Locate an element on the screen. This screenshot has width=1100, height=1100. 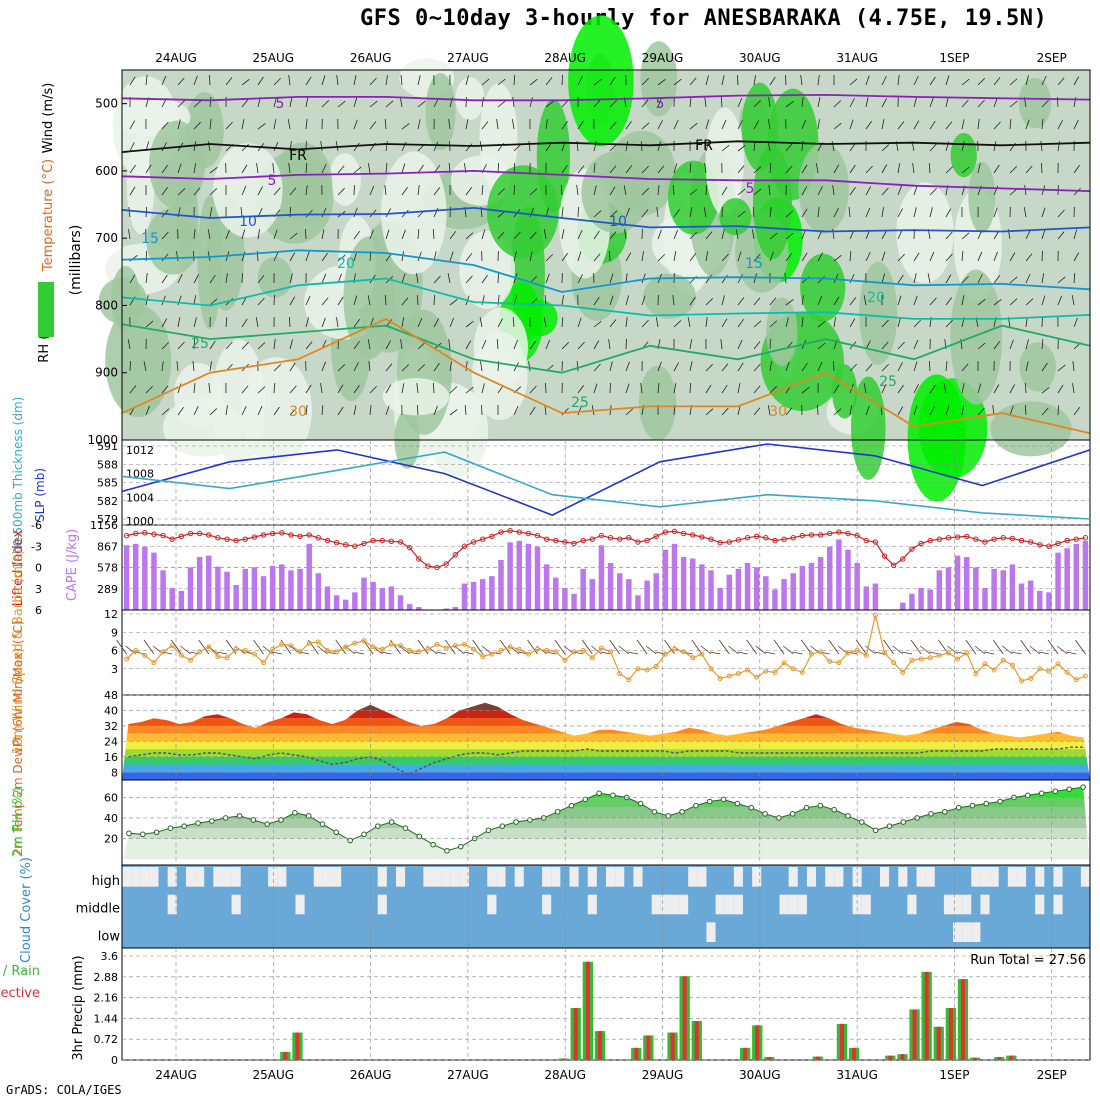
footer-credit: GrADS: COLA/IGES is located at coordinates (64, 1090).